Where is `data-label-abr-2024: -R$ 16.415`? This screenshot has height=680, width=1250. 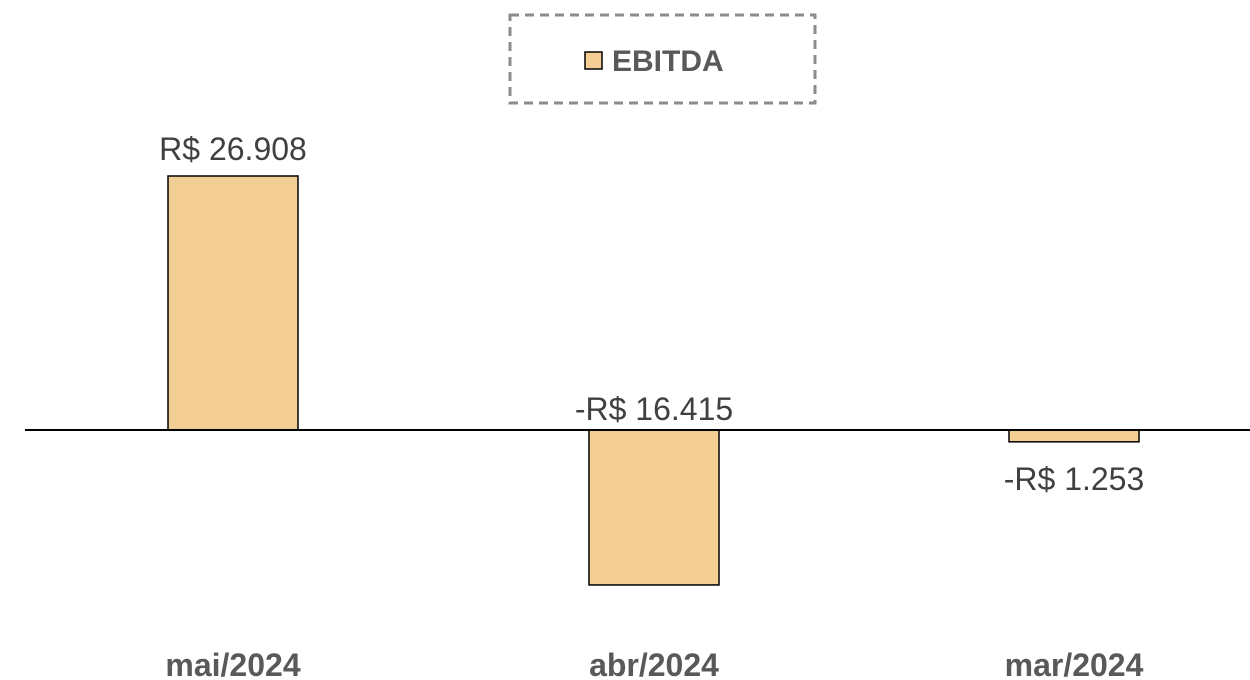 data-label-abr-2024: -R$ 16.415 is located at coordinates (654, 409).